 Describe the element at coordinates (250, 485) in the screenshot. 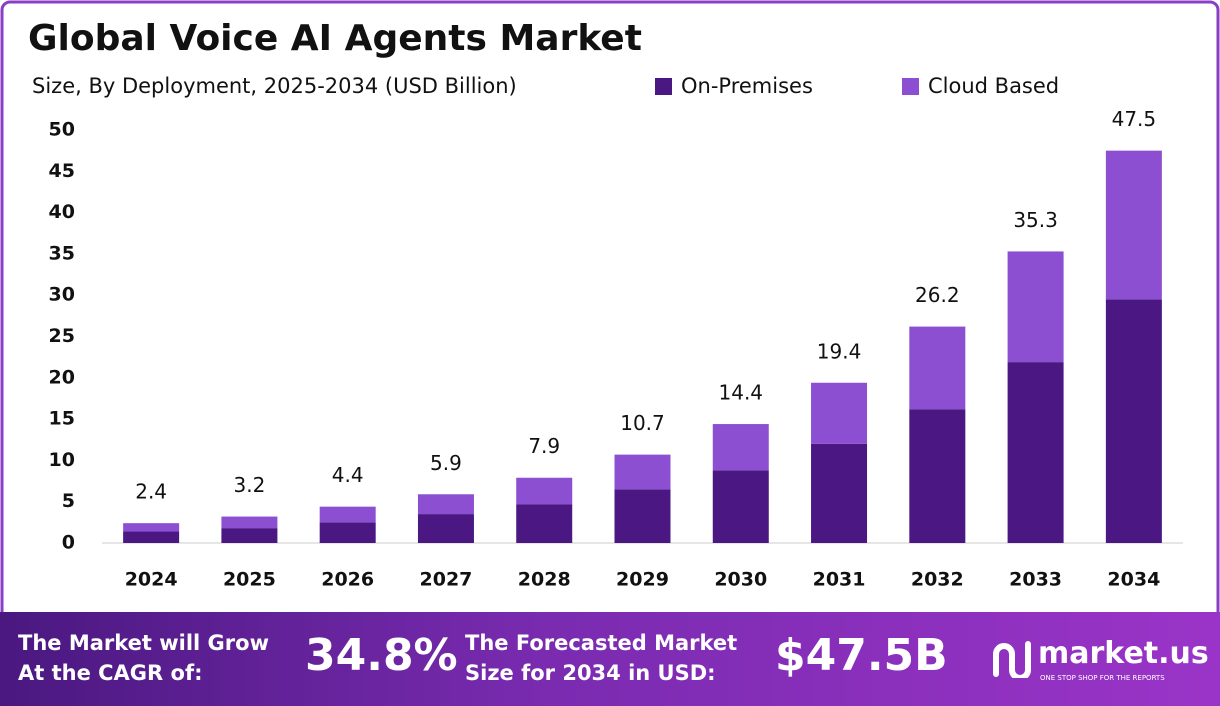

I see `total-label: 3.2` at that location.